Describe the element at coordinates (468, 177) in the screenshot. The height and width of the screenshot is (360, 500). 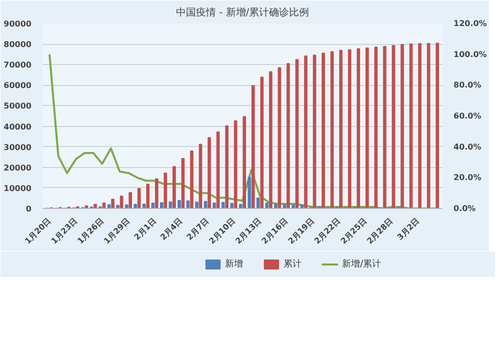
I see `y2-tick-label: 20.0%` at that location.